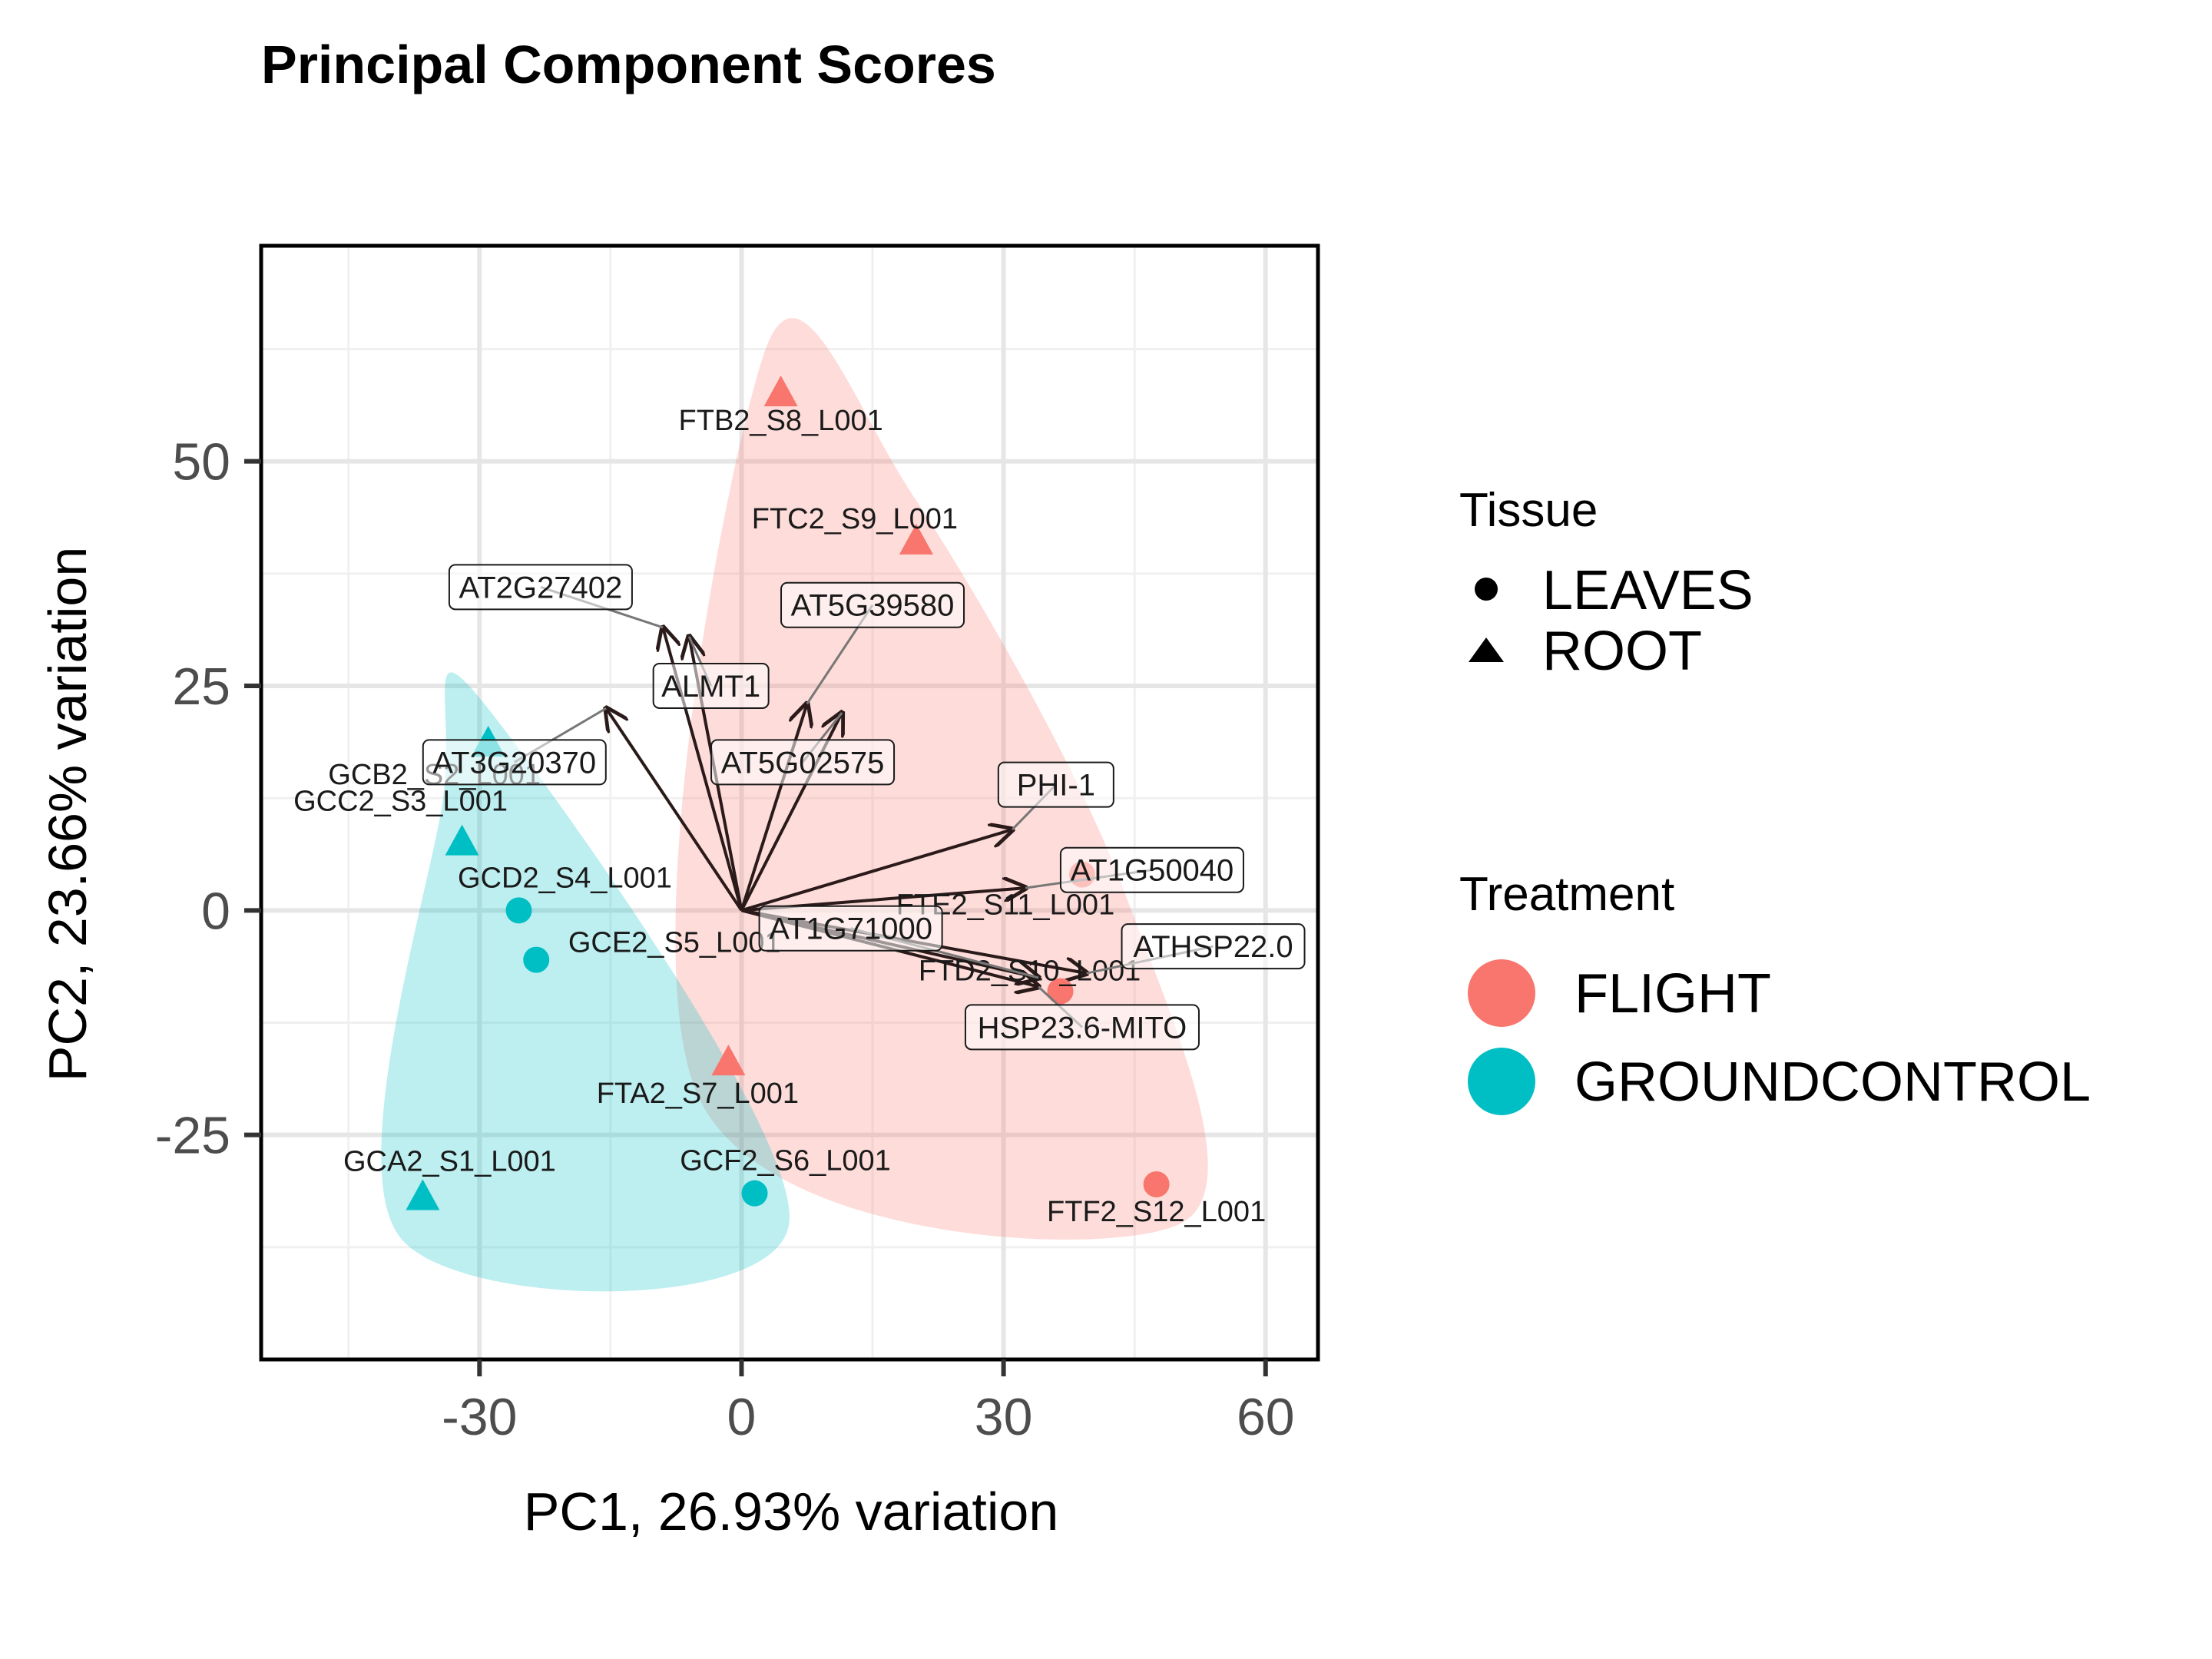  I want to click on hull-groundcontrol, so click(585, 982).